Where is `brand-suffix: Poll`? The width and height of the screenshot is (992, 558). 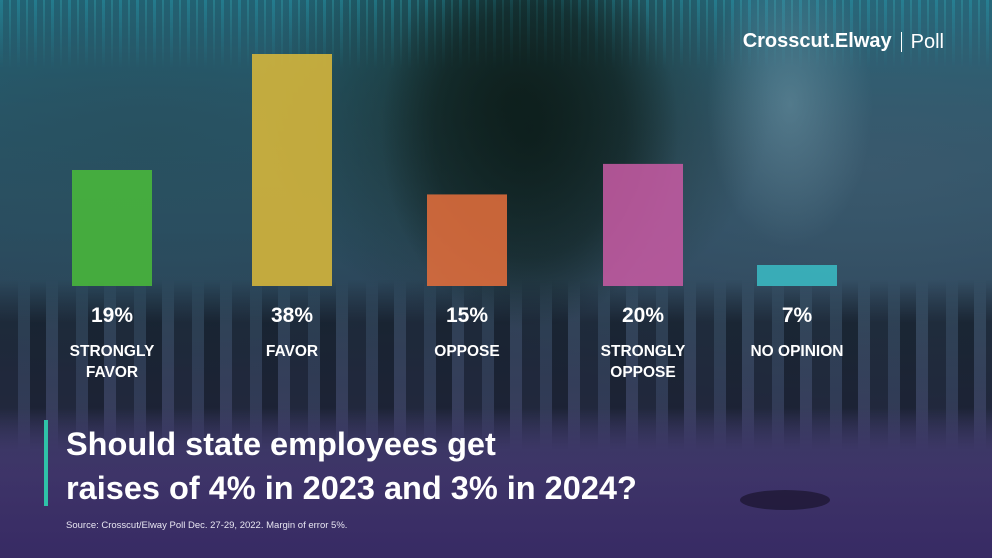 brand-suffix: Poll is located at coordinates (922, 41).